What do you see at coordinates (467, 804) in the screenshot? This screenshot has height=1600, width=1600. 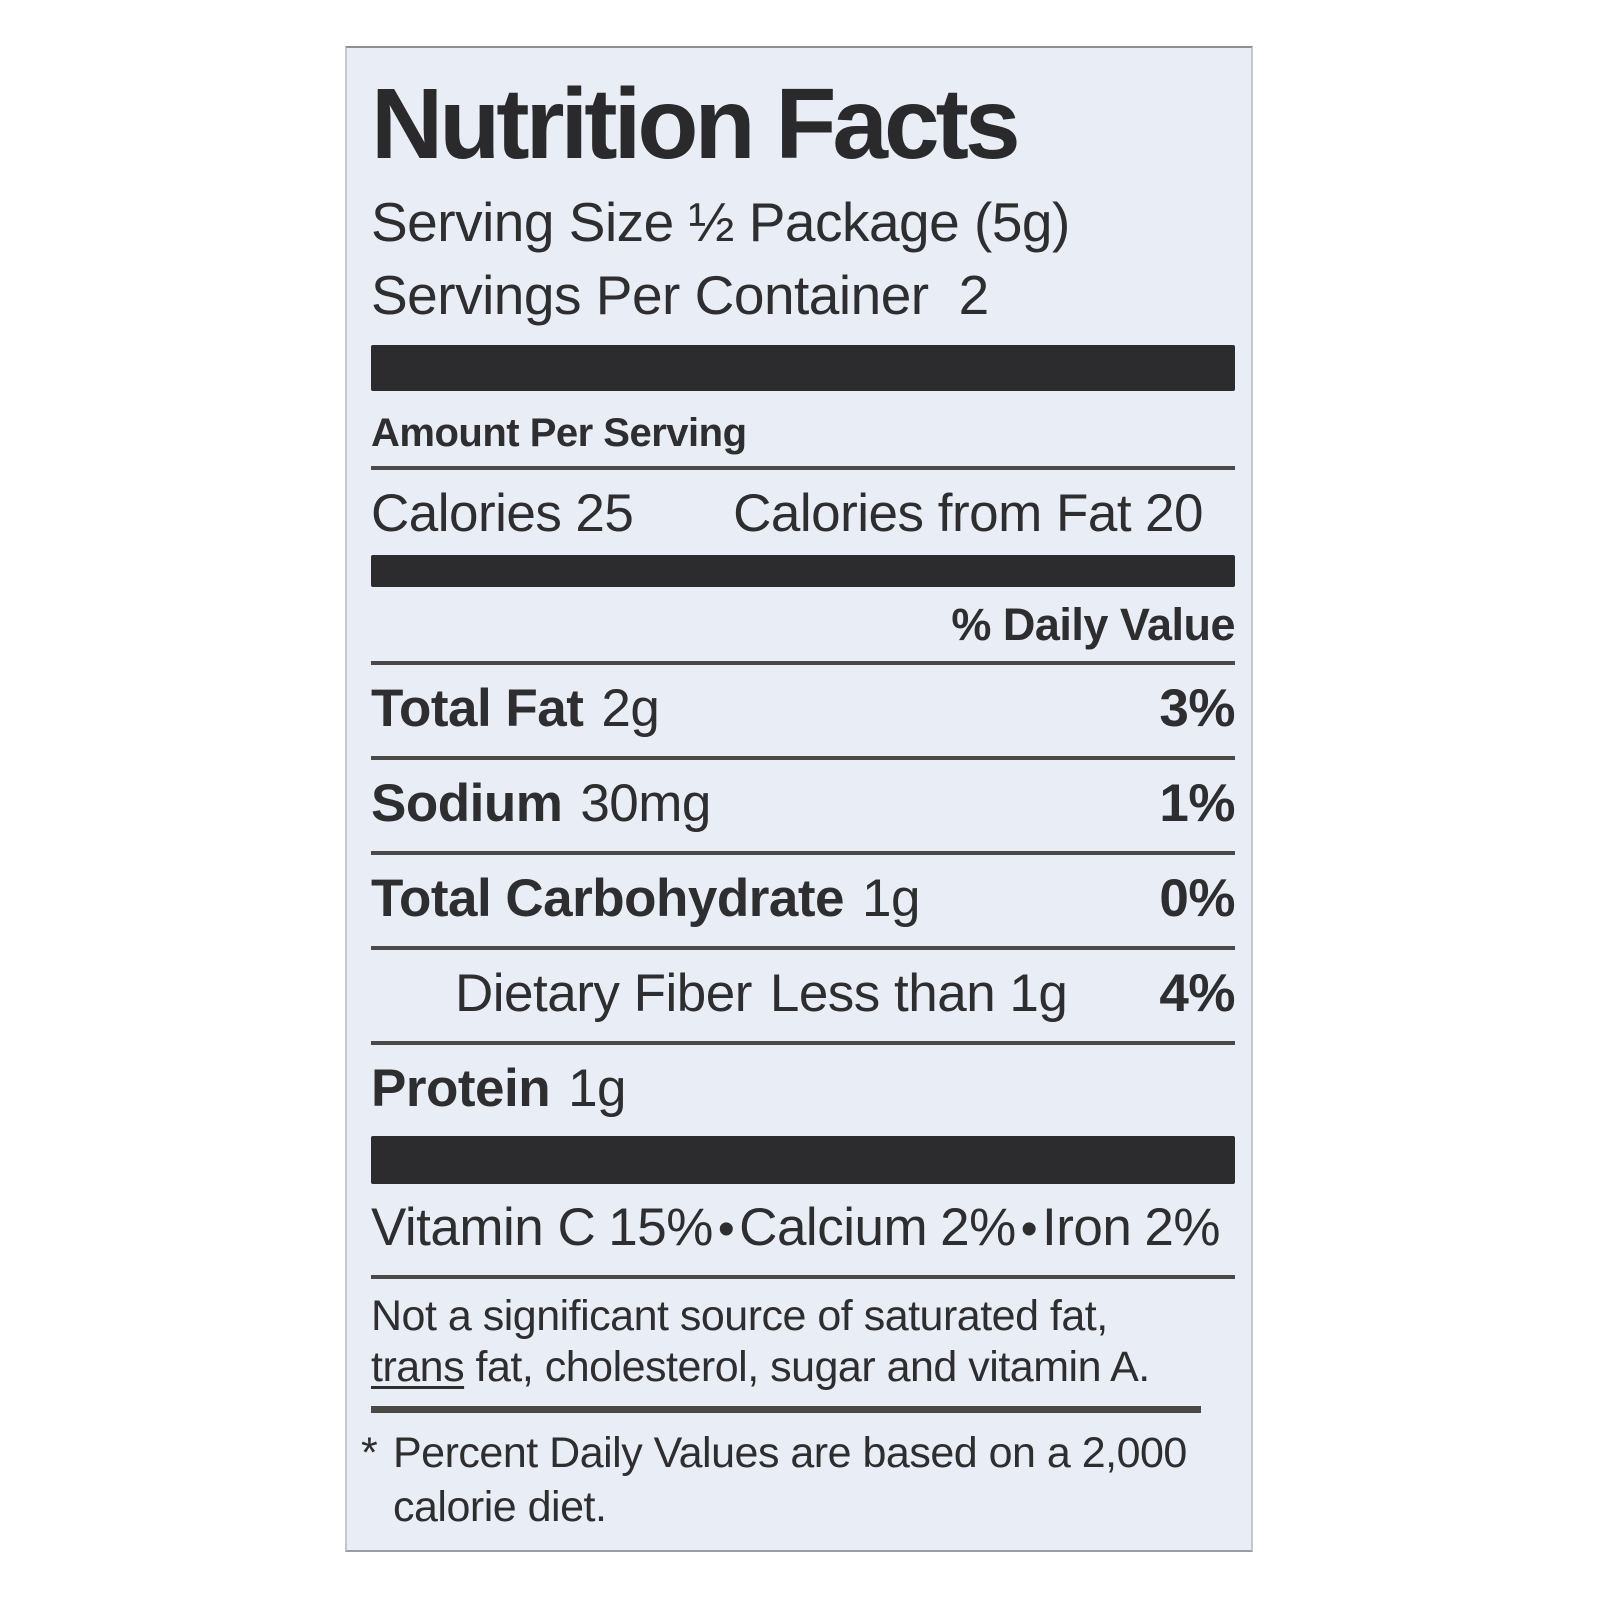 I see `nutrient-name: Sodium` at bounding box center [467, 804].